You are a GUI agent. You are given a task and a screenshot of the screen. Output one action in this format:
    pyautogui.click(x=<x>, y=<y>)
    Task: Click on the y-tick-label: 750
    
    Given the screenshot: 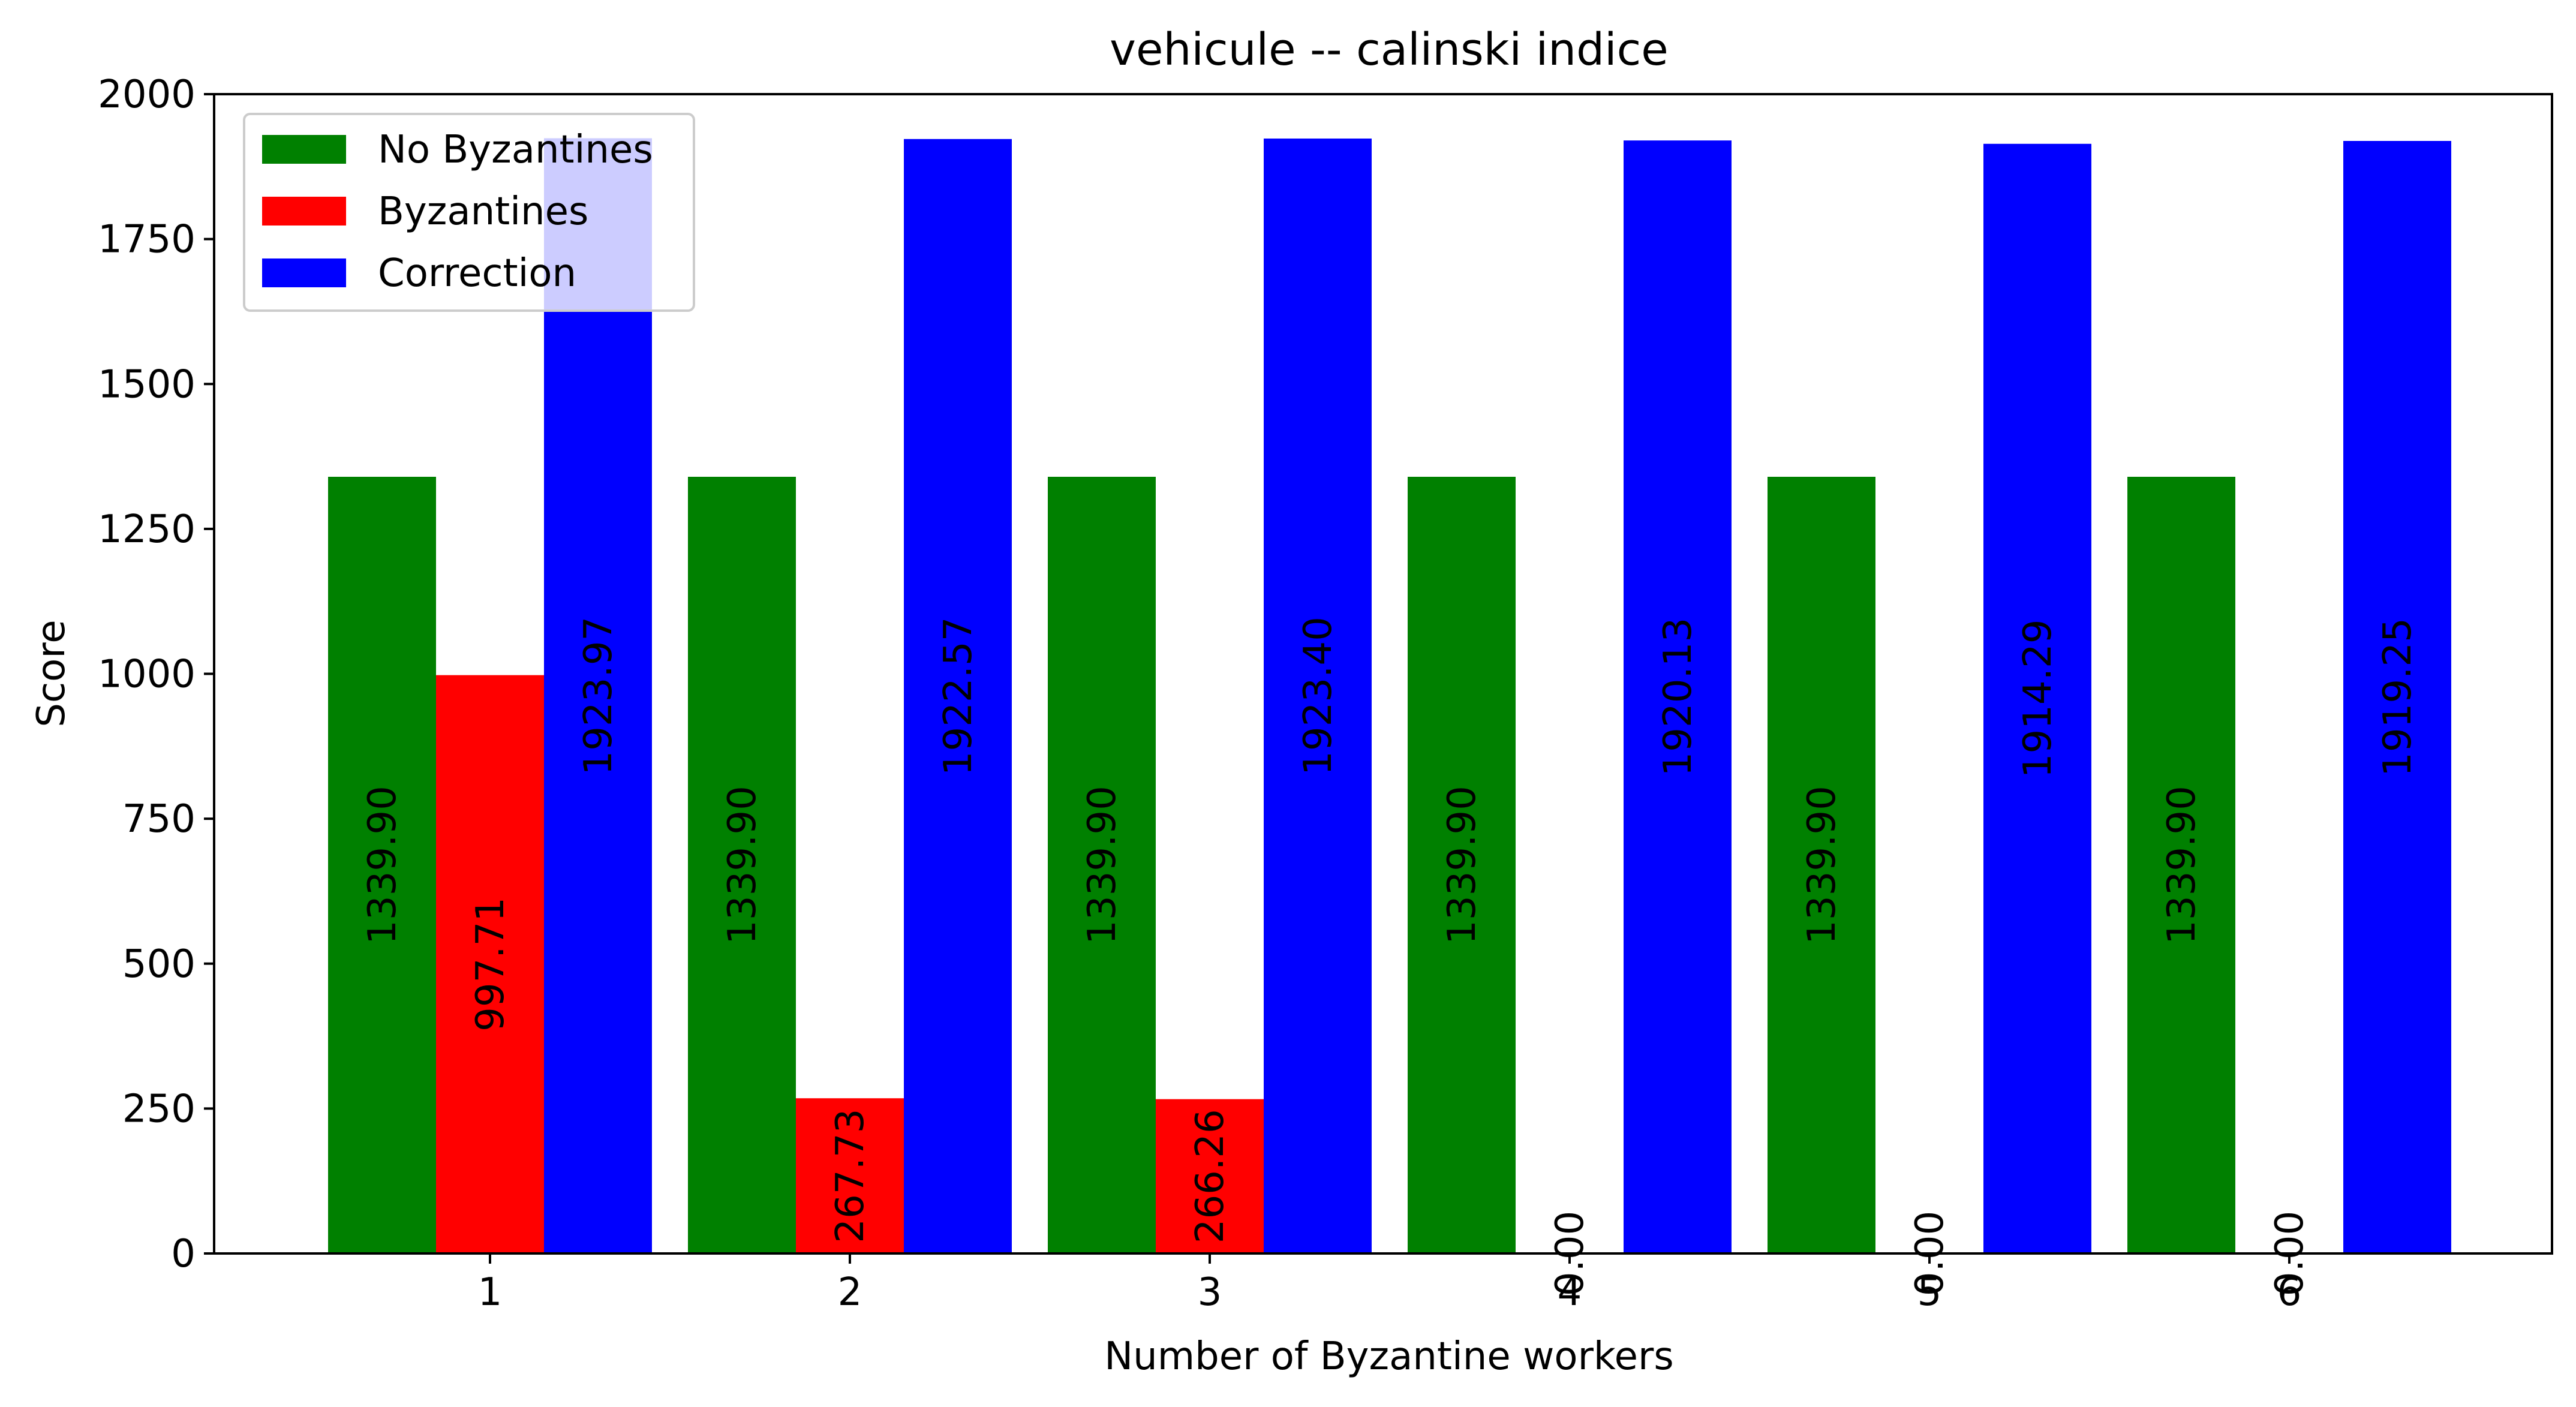 What is the action you would take?
    pyautogui.click(x=159, y=819)
    